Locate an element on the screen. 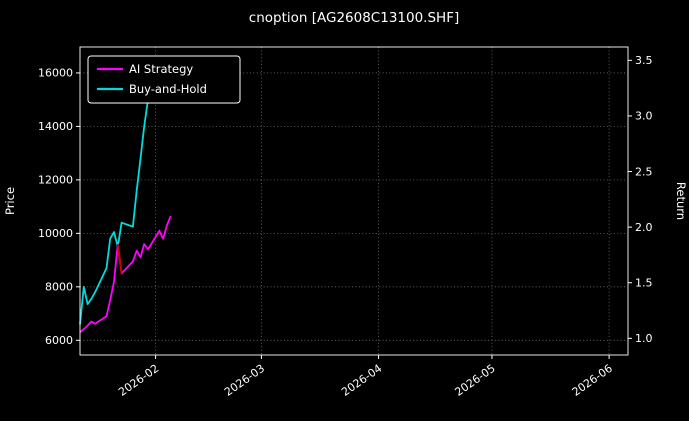  legend-label-ai-strategy: AI Strategy is located at coordinates (161, 69).